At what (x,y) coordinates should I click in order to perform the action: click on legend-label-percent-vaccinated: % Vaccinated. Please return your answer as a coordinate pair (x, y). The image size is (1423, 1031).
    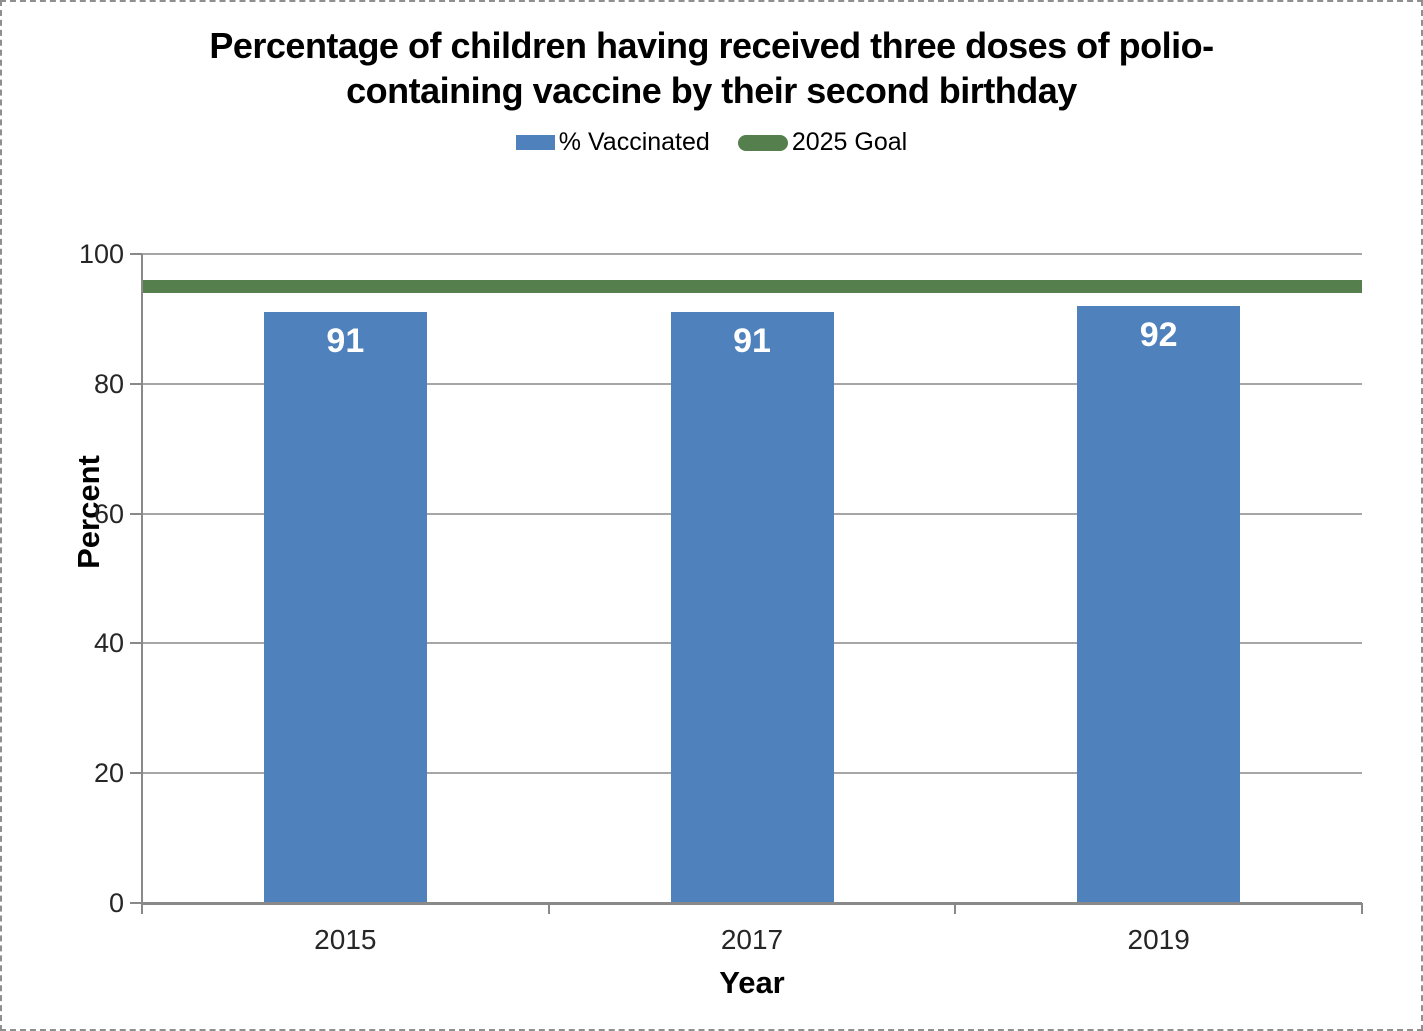
    Looking at the image, I should click on (634, 142).